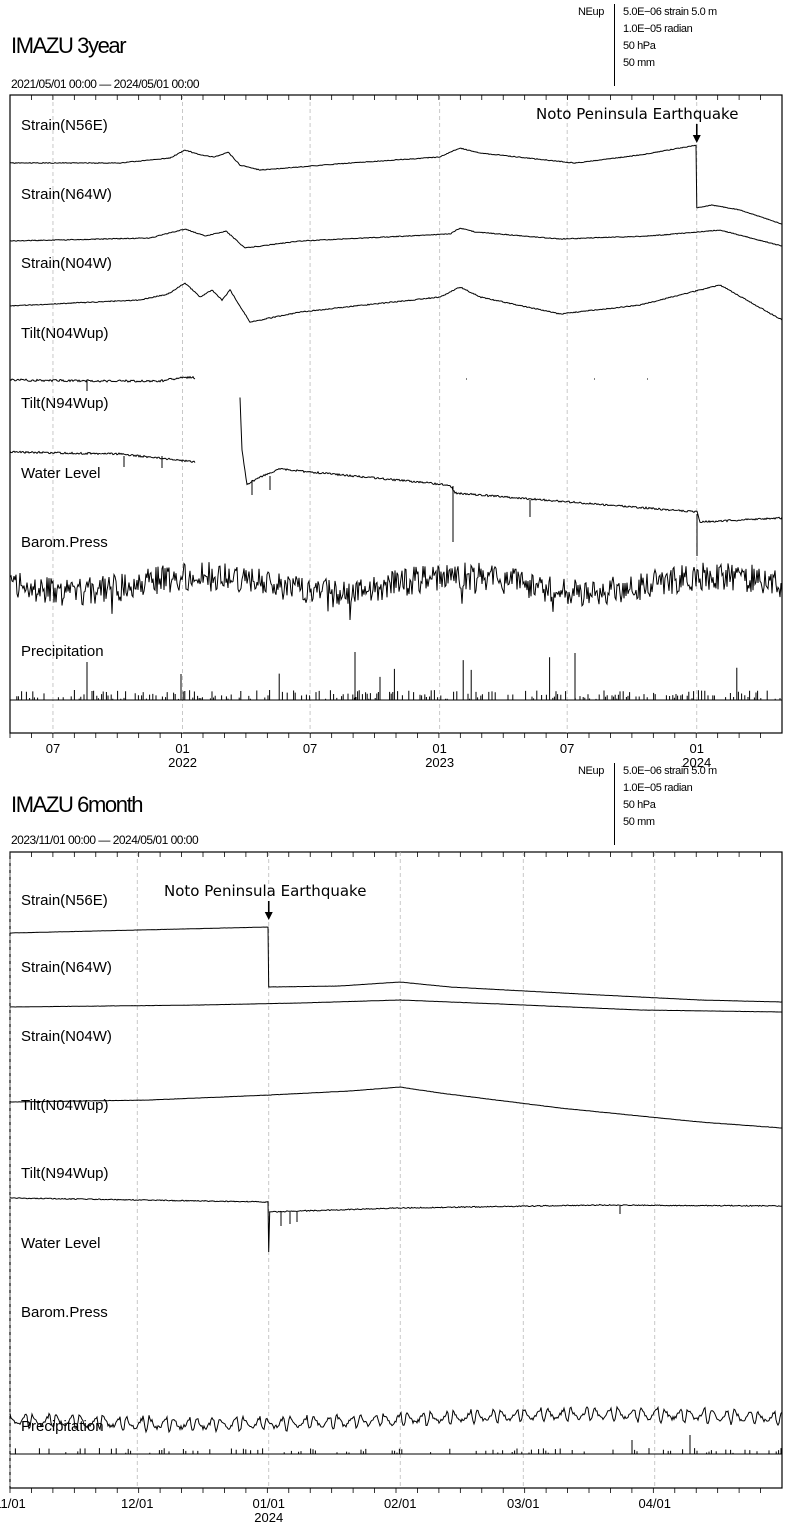  I want to click on x-tick-label: 01/01, so click(268, 1503).